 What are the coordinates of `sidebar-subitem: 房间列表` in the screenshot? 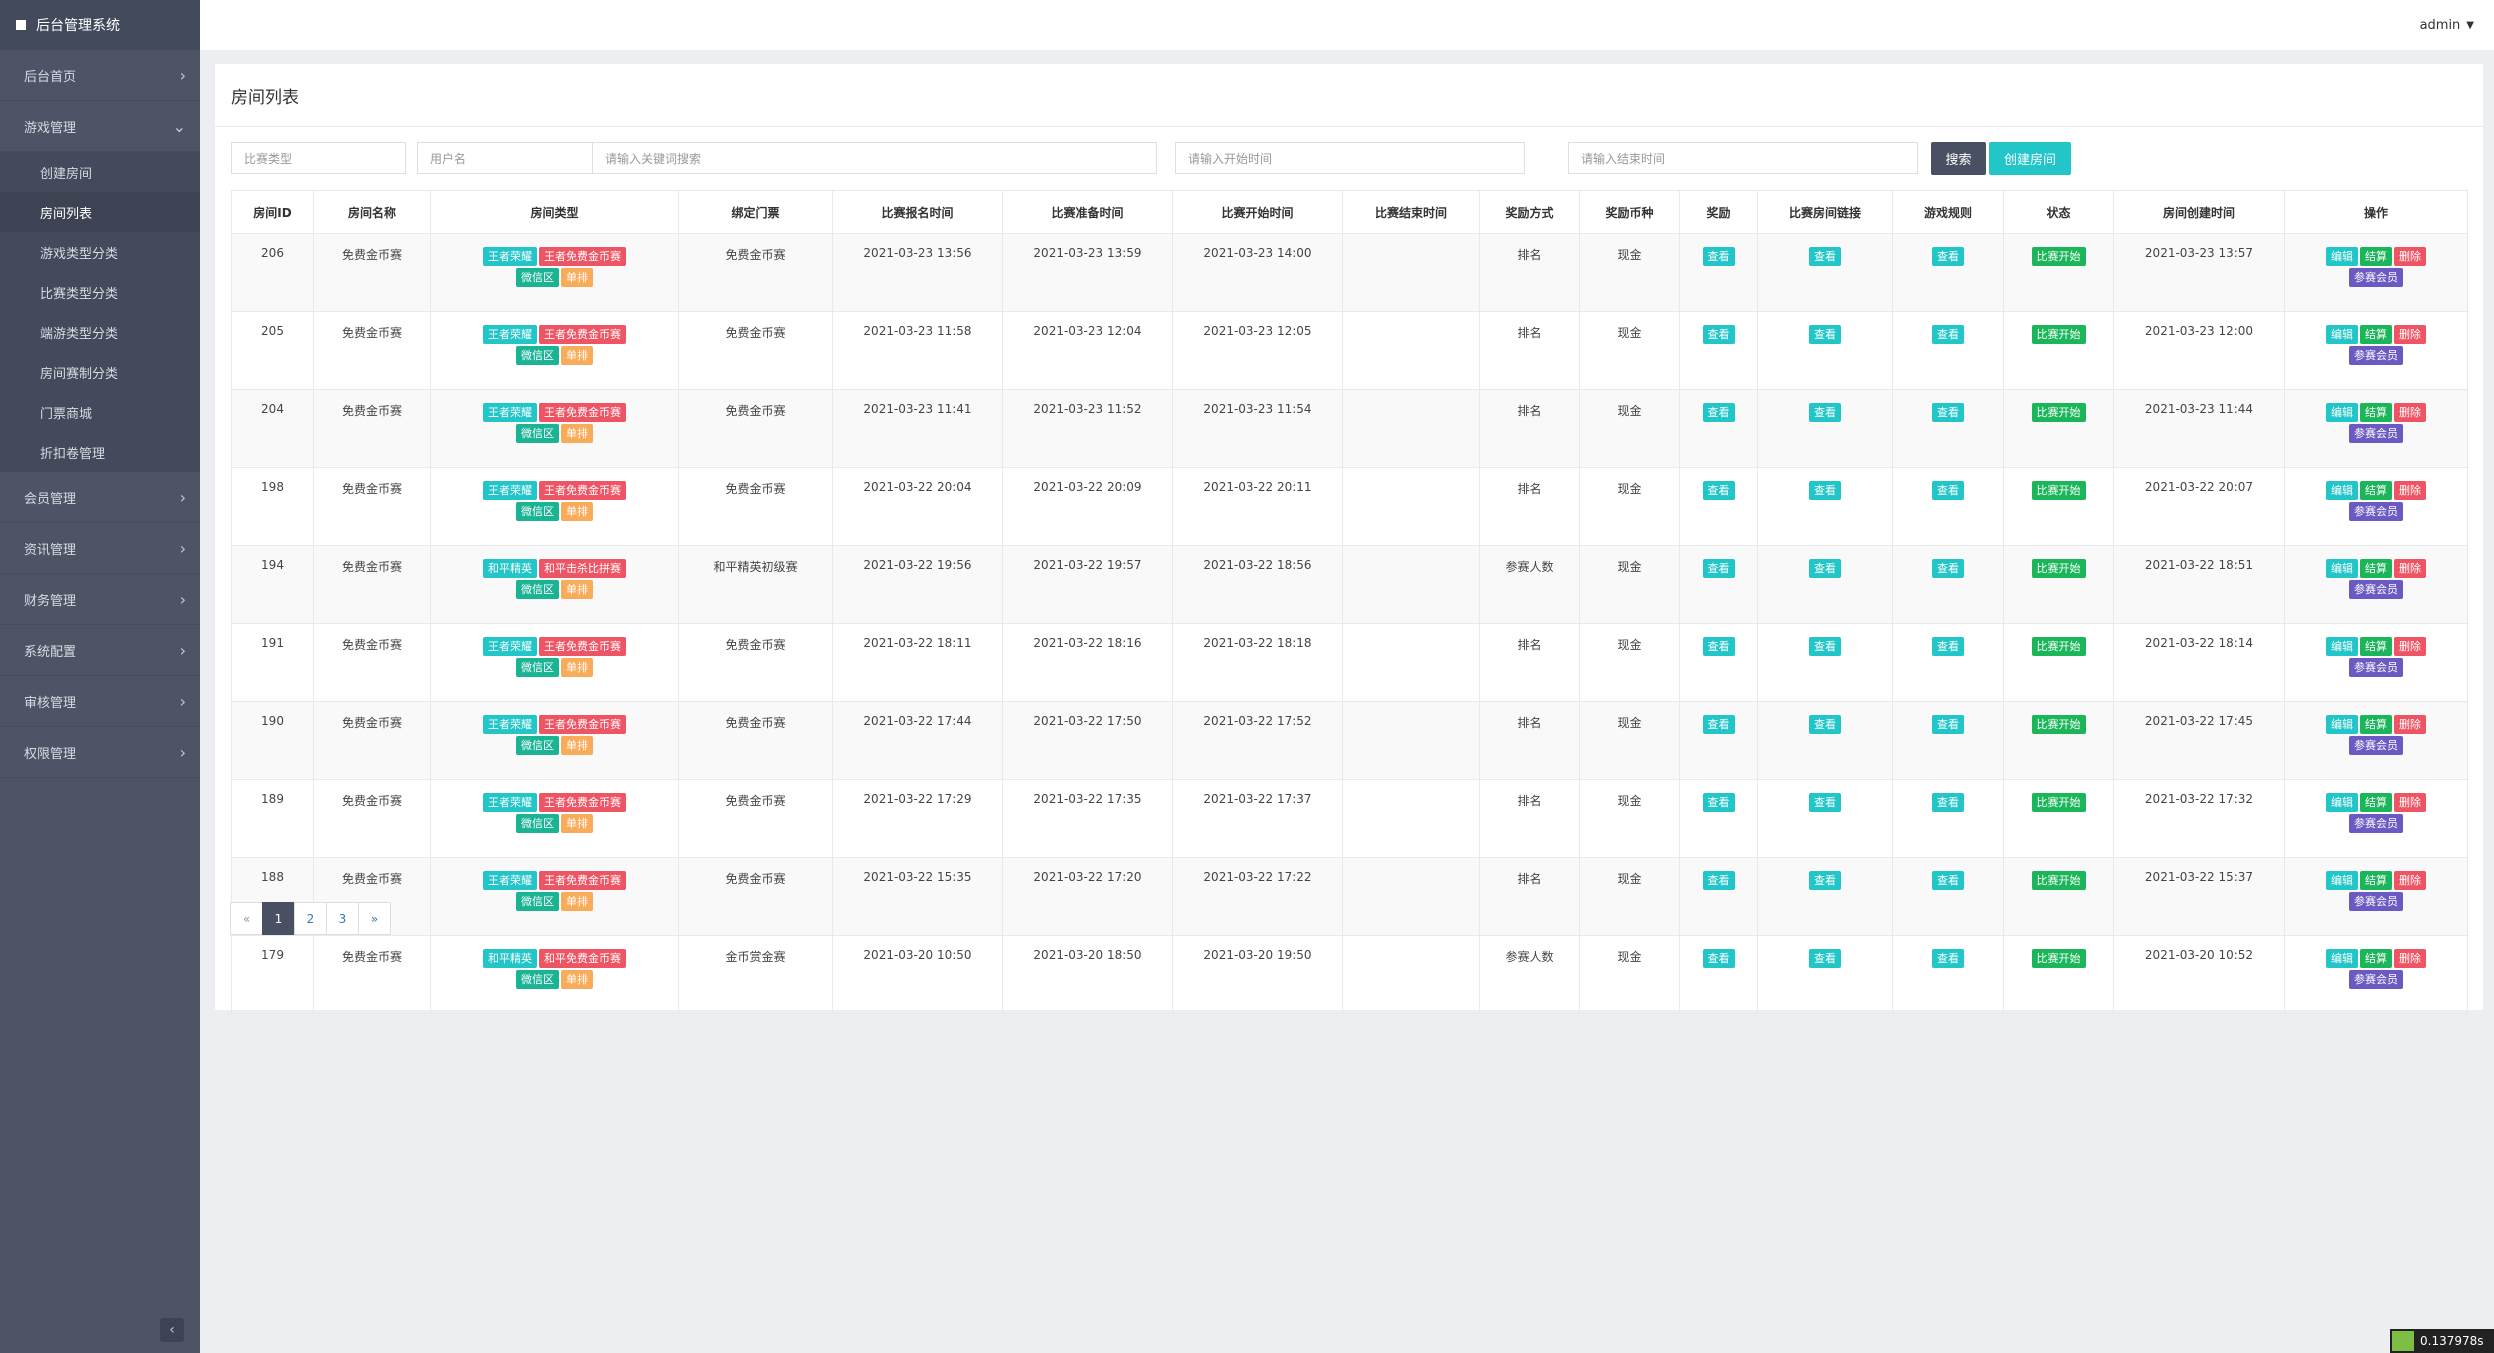 It's located at (100, 212).